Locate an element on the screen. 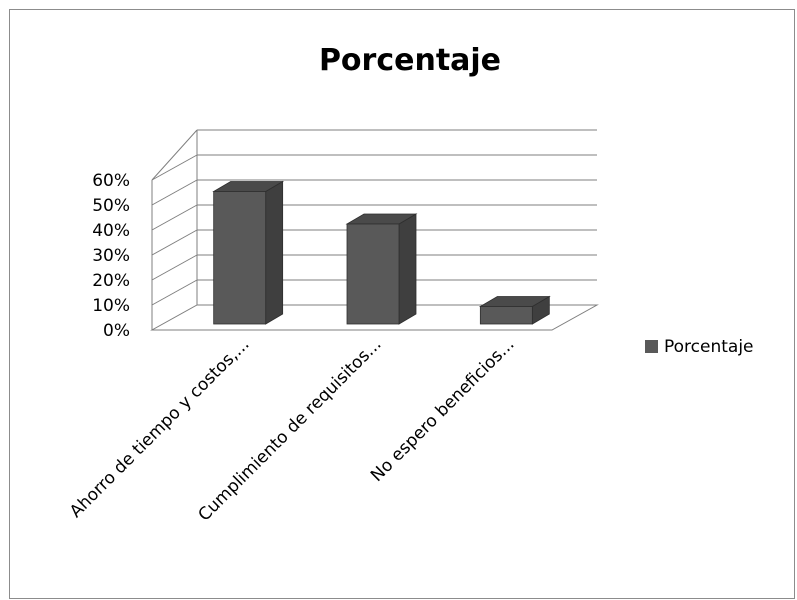 The height and width of the screenshot is (600, 797). floor-plane is located at coordinates (374, 317).